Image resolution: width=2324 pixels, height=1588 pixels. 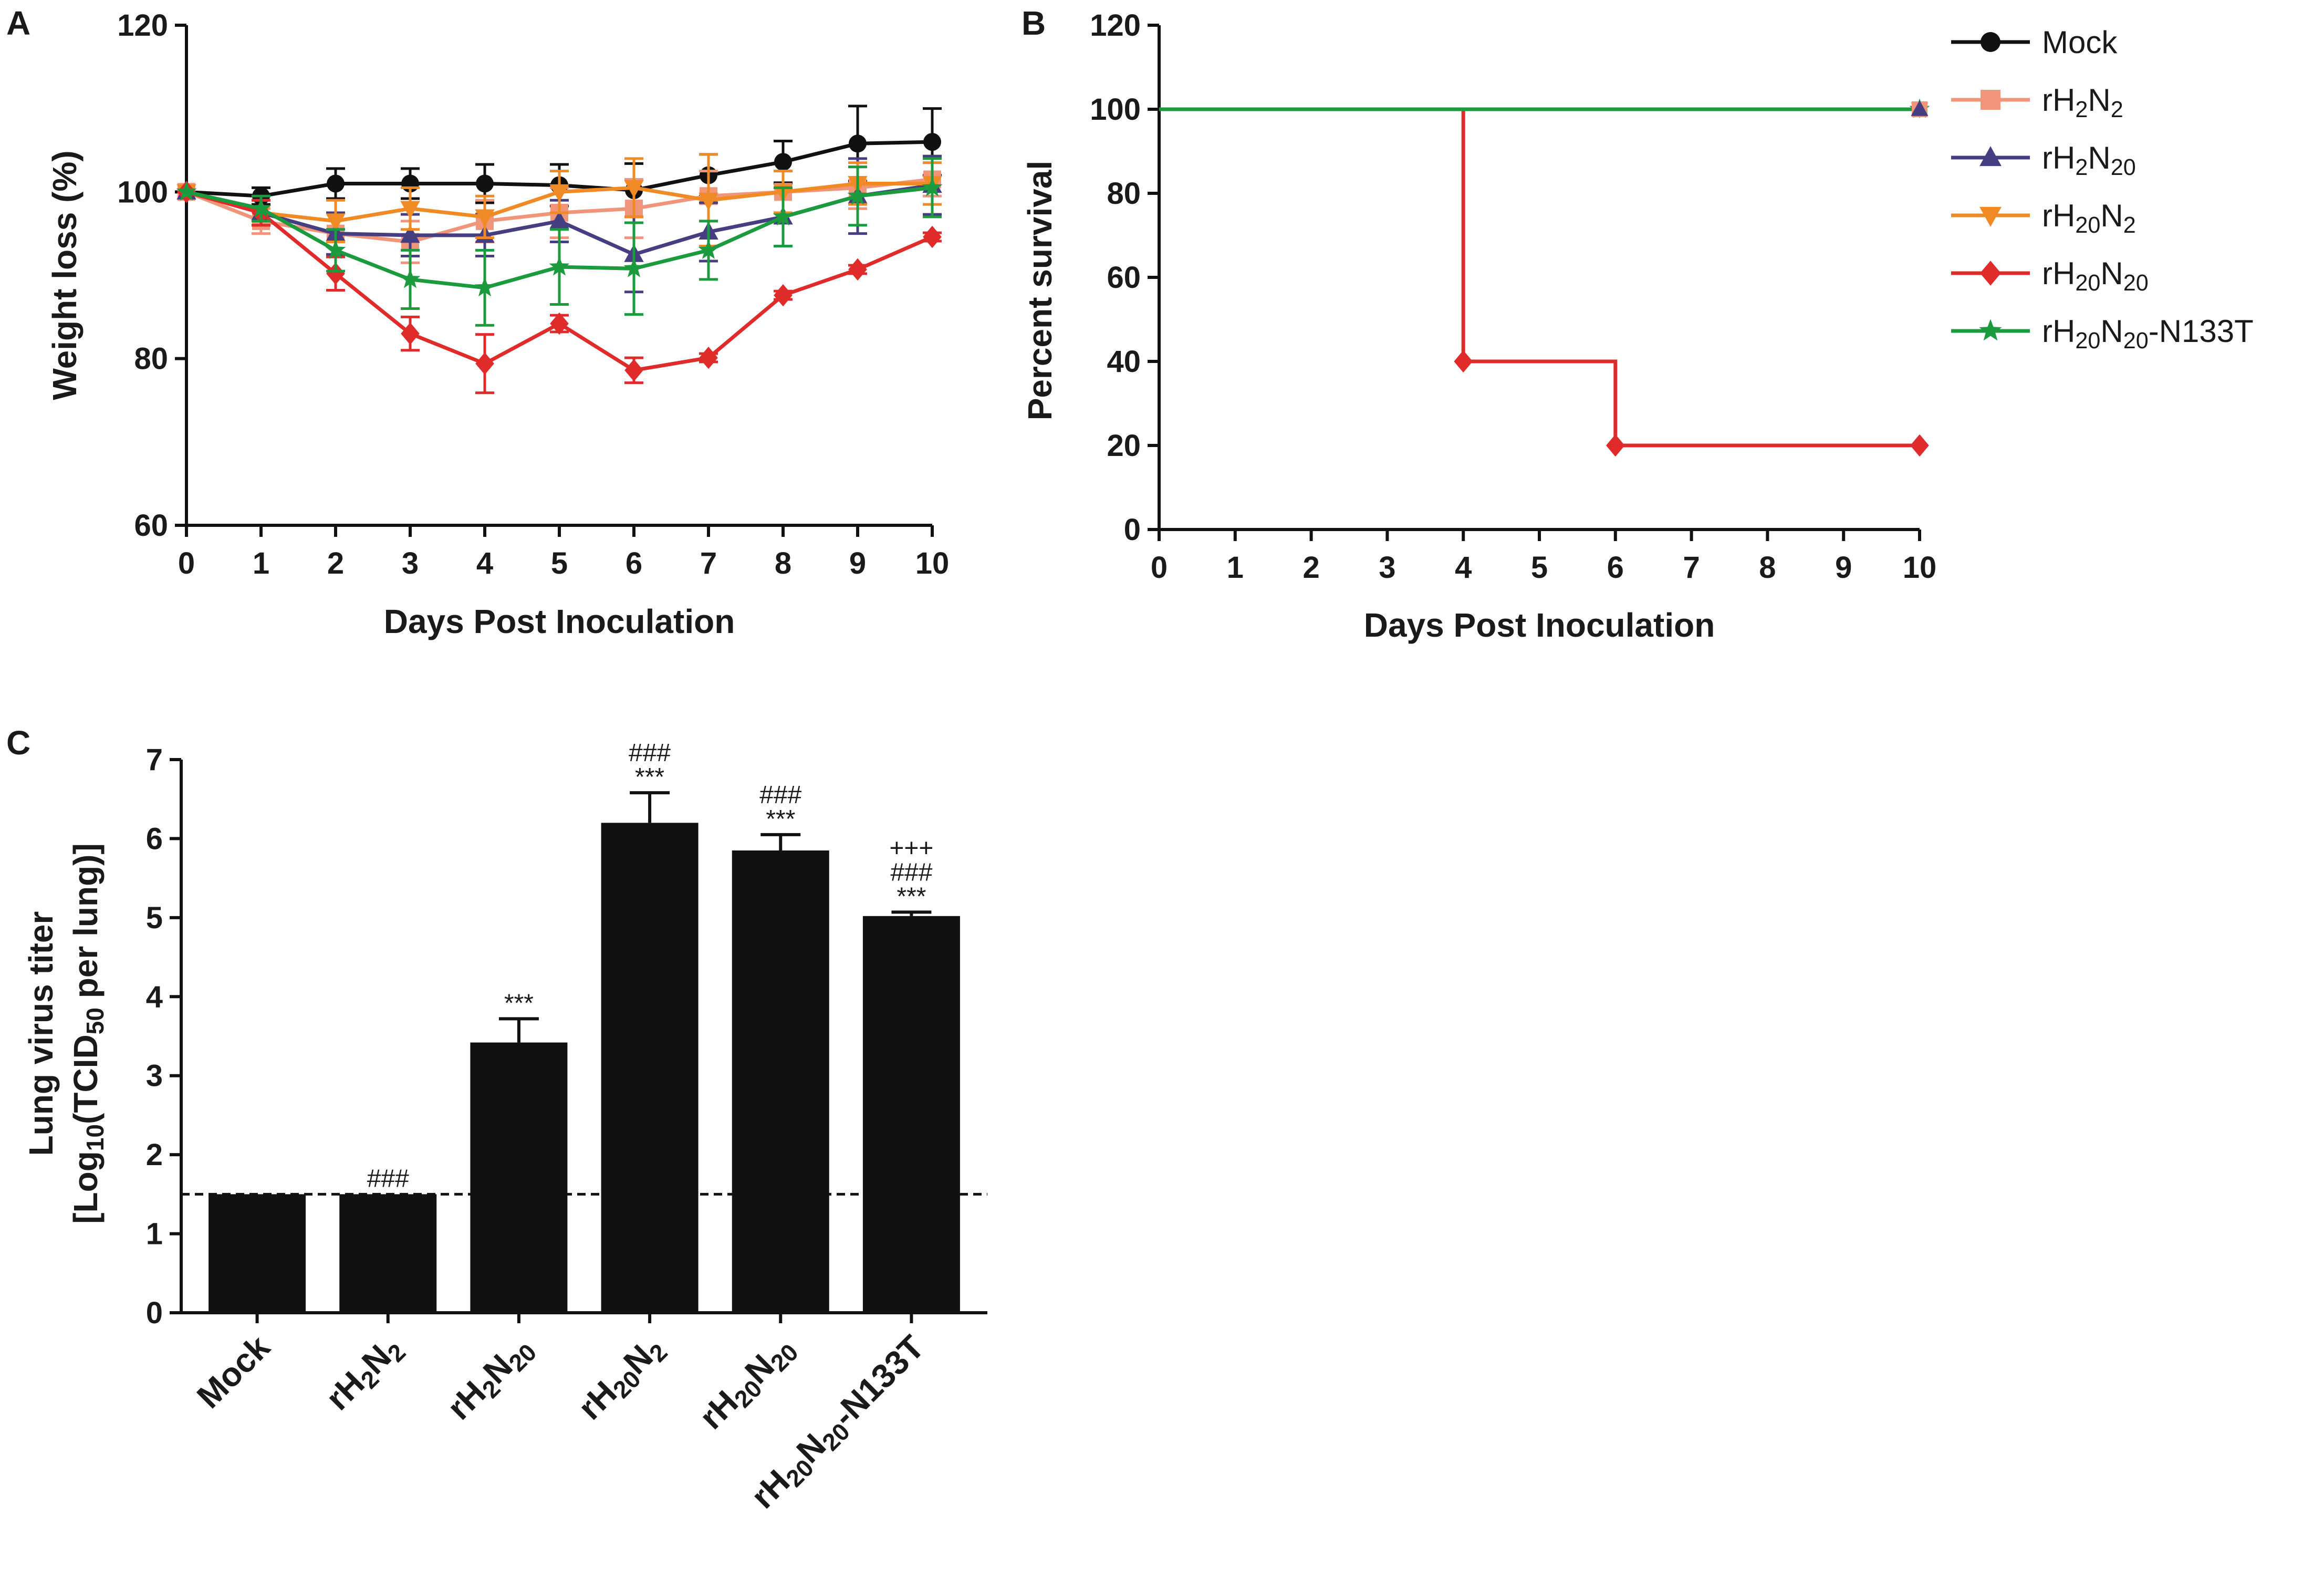 I want to click on y-tick-label: 80, so click(x=1124, y=194).